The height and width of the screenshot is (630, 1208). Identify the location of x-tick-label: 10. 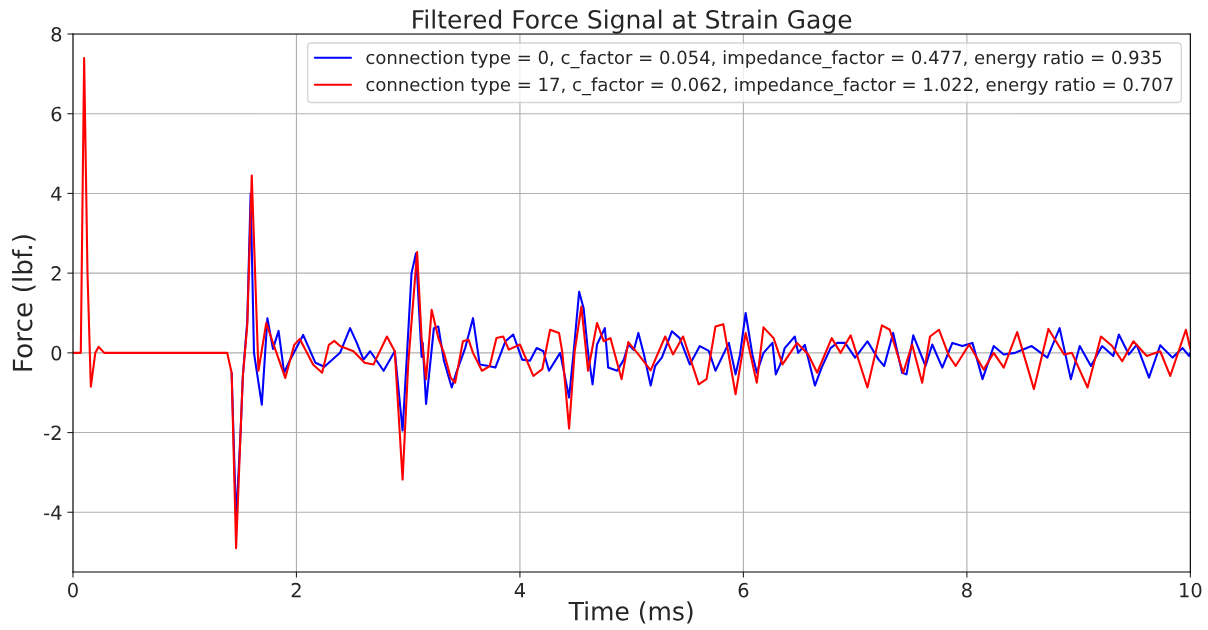
(1191, 590).